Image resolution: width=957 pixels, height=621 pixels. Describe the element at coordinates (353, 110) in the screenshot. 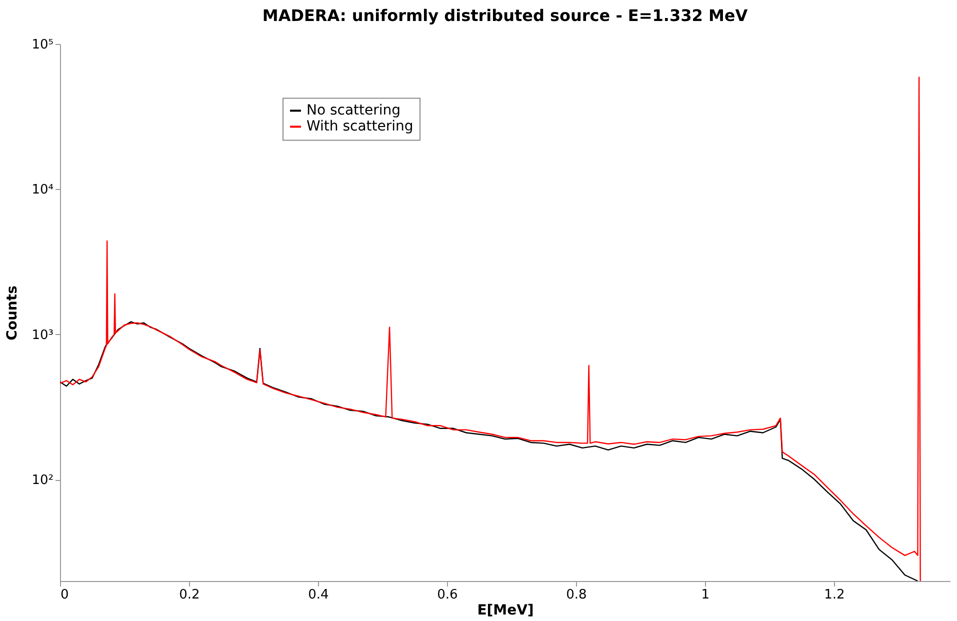

I see `legend-label: No scattering` at that location.